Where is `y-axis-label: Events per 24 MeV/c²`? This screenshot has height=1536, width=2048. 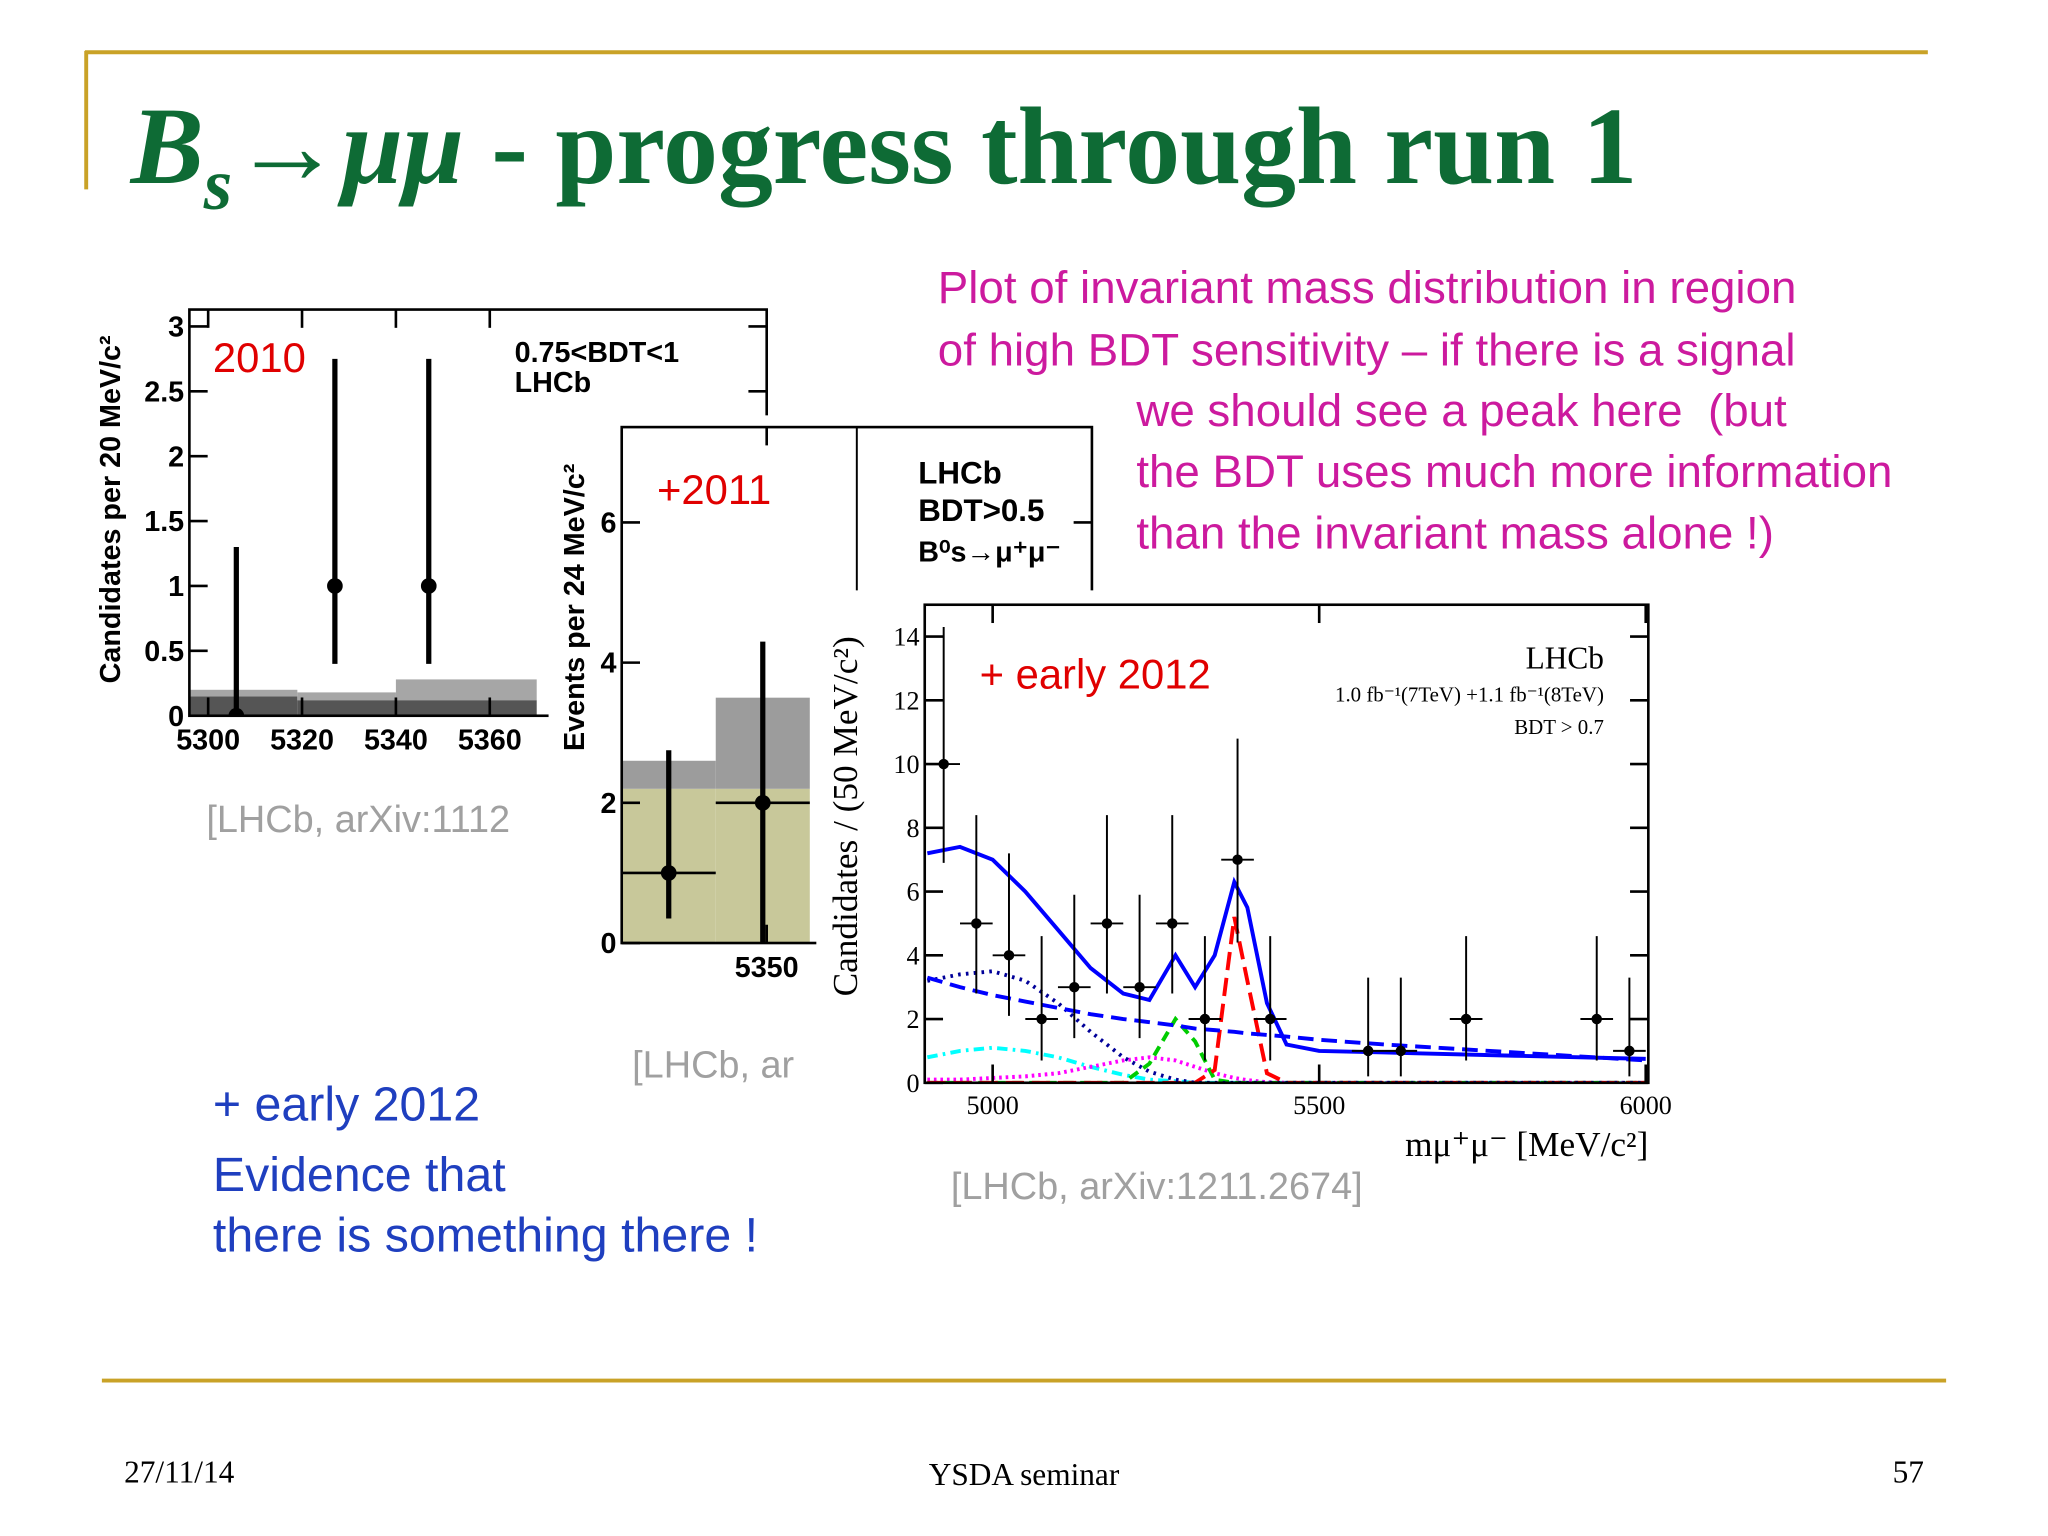
y-axis-label: Events per 24 MeV/c² is located at coordinates (575, 607).